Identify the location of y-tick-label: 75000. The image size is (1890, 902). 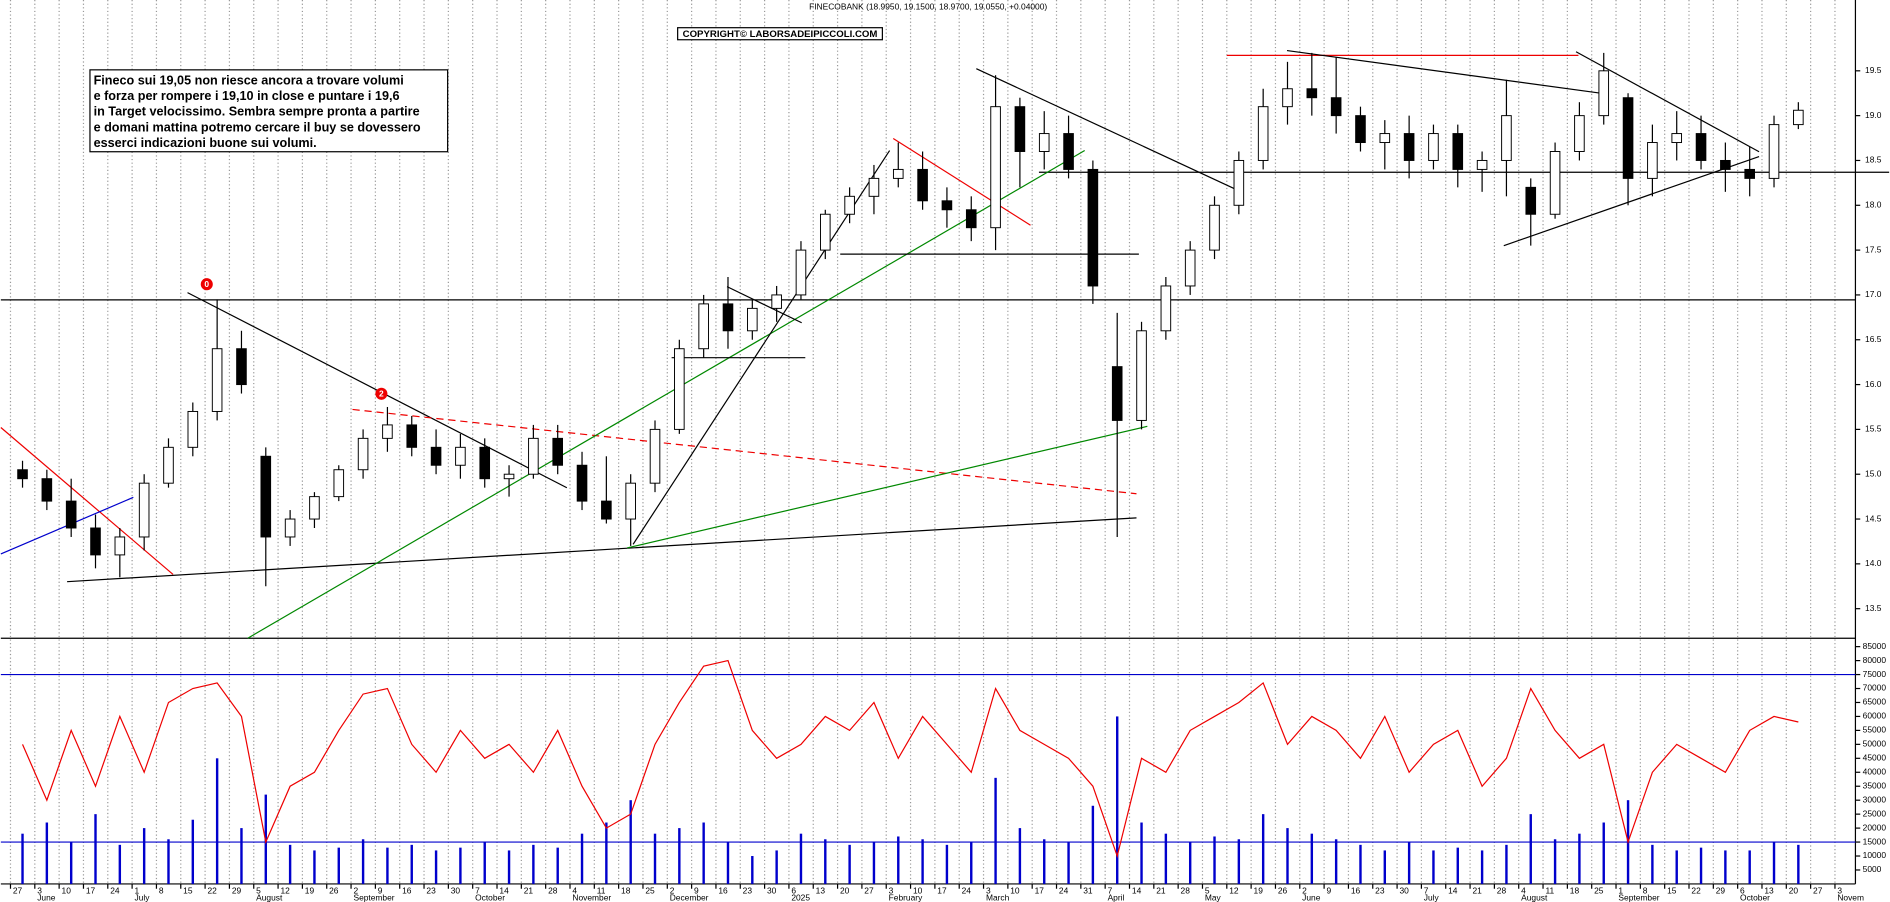
(1875, 674).